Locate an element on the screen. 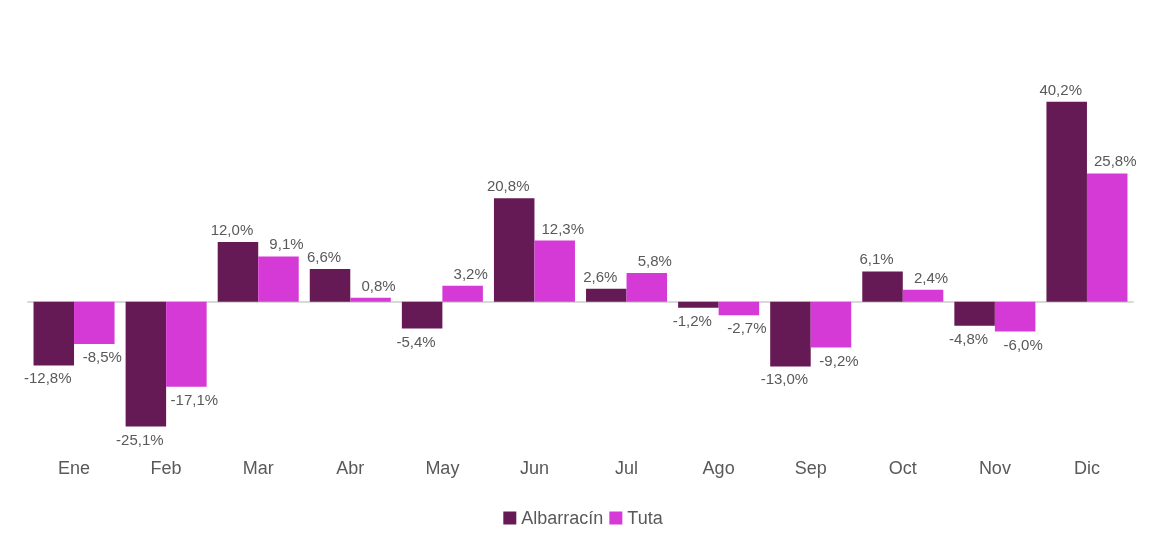  data-label: -9,2% is located at coordinates (839, 360).